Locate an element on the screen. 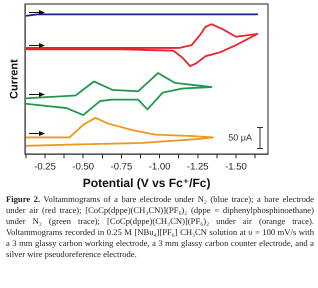 This screenshot has height=288, width=318. x-tick-label: -1.50 is located at coordinates (236, 167).